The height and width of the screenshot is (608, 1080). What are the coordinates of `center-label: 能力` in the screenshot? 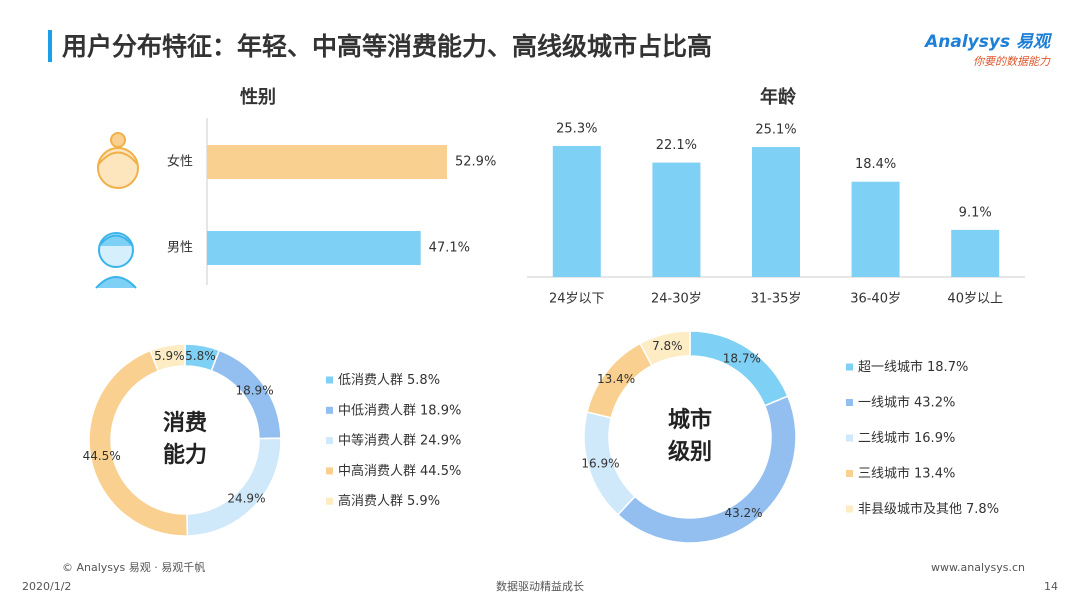 It's located at (185, 455).